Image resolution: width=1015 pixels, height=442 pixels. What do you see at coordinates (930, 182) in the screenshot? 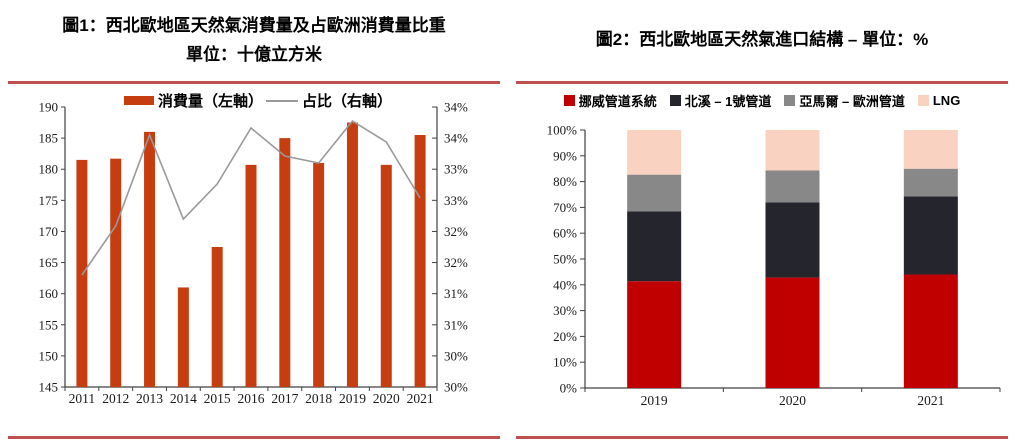
I see `segment-2021-亞馬爾 – 歐洲管道` at bounding box center [930, 182].